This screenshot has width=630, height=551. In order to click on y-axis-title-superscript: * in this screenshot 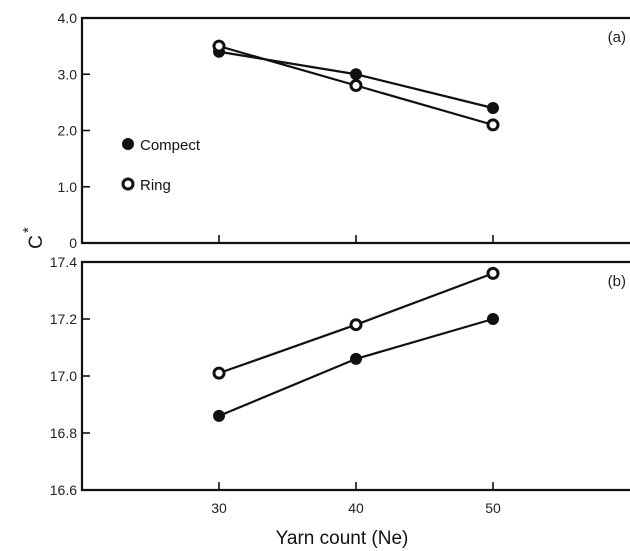, I will do `click(28, 230)`.